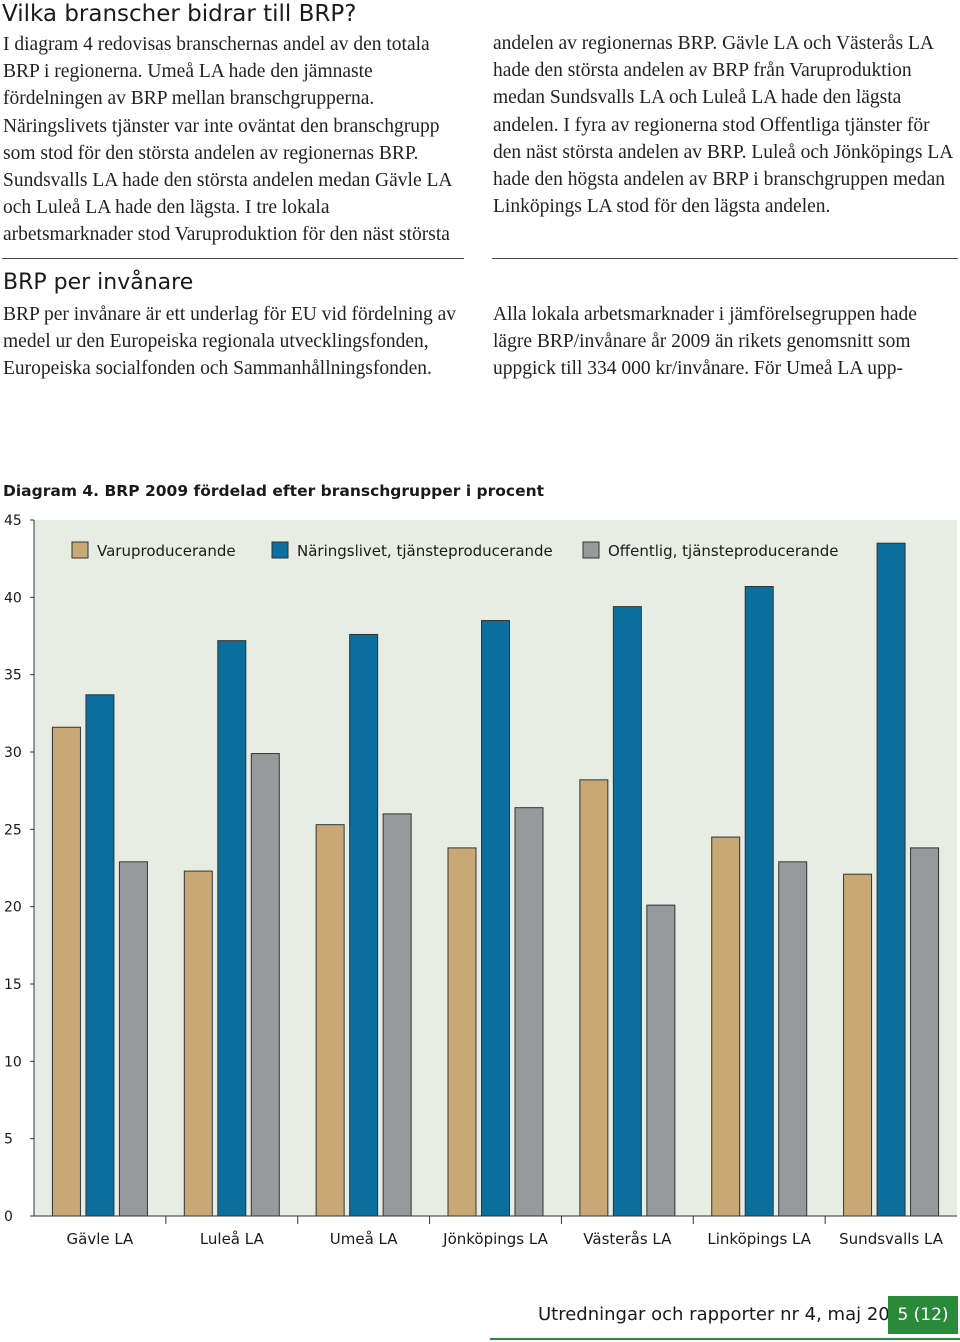  Describe the element at coordinates (19, 869) in the screenshot. I see `y-axis: 0 5 10 15 20 25 30 35 40 45` at that location.